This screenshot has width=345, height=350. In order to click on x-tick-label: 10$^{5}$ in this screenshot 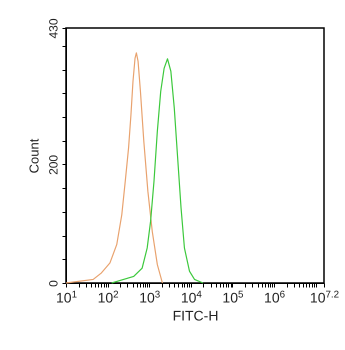, I will do `click(233, 297)`.